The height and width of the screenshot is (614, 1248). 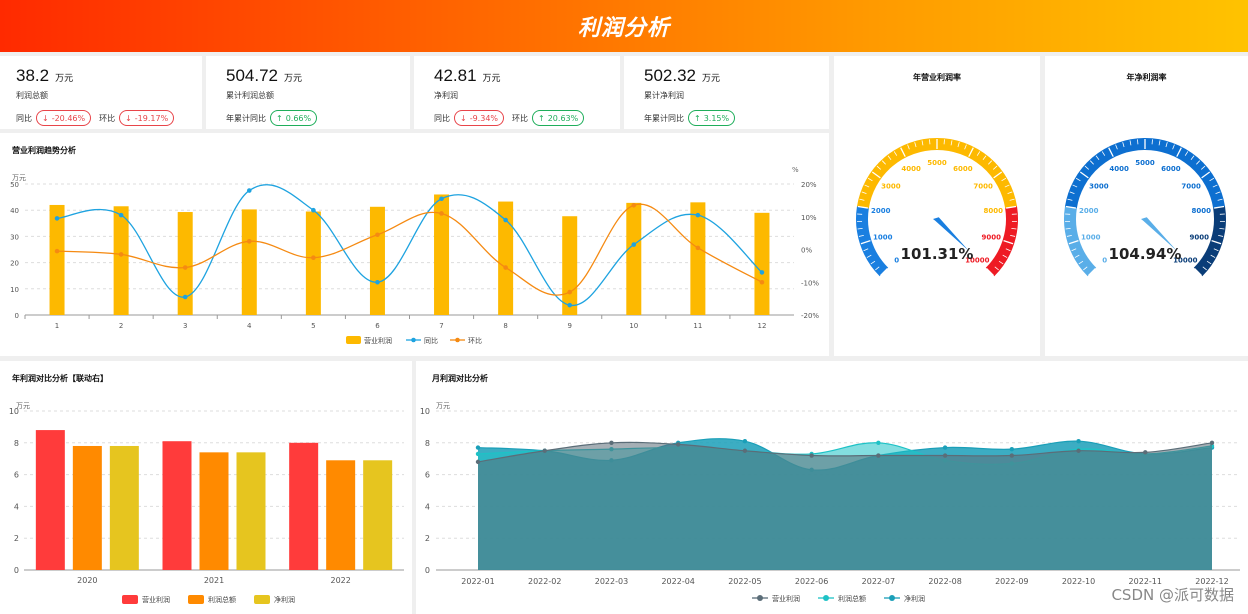 What do you see at coordinates (1211, 581) in the screenshot?
I see `x-tick-label: 2022-12` at bounding box center [1211, 581].